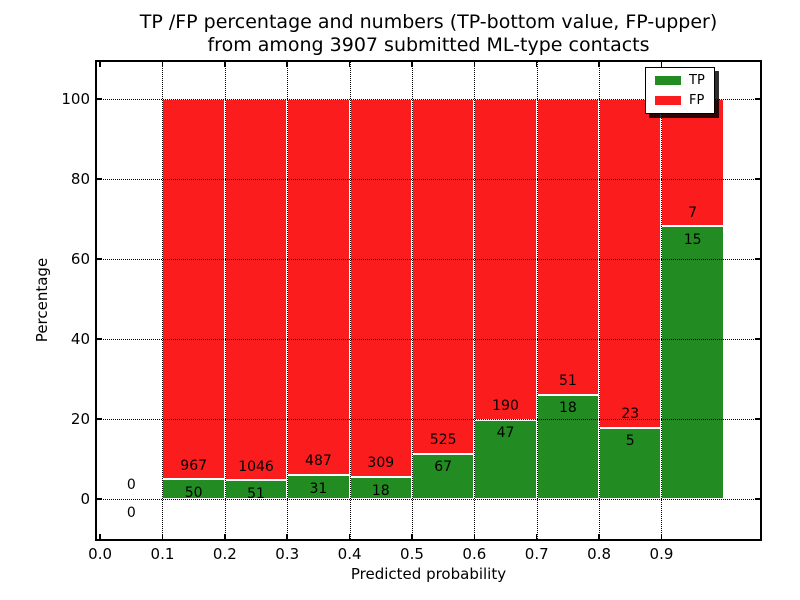  Describe the element at coordinates (75, 99) in the screenshot. I see `y-tick-label: 100` at that location.